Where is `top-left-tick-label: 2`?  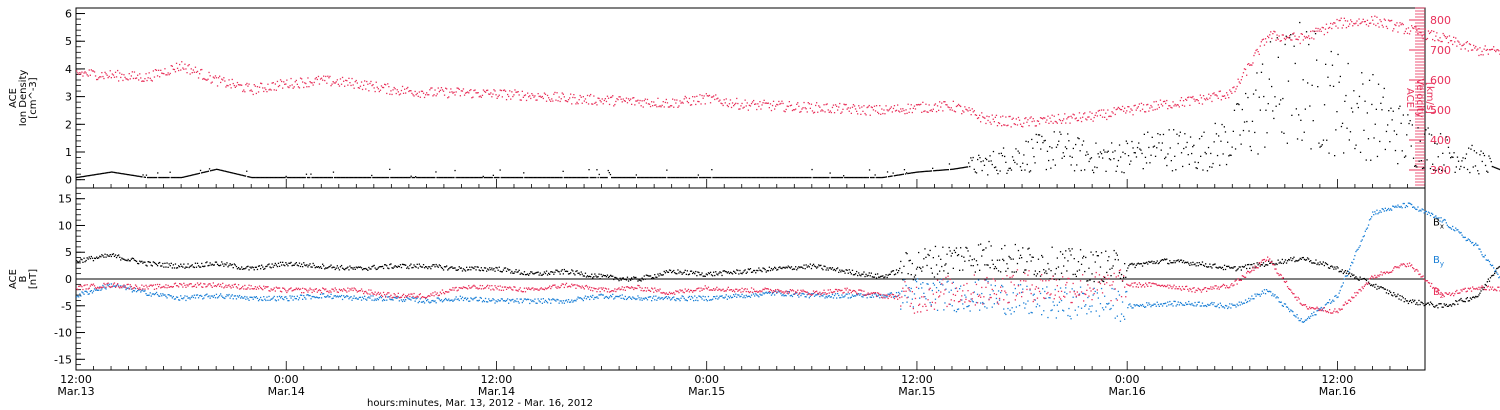
top-left-tick-label: 2 is located at coordinates (68, 124).